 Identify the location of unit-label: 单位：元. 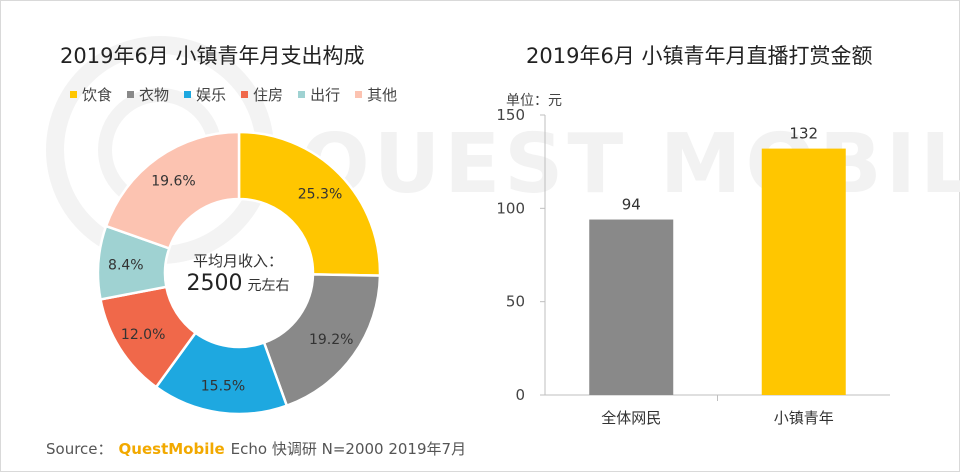
(534, 101).